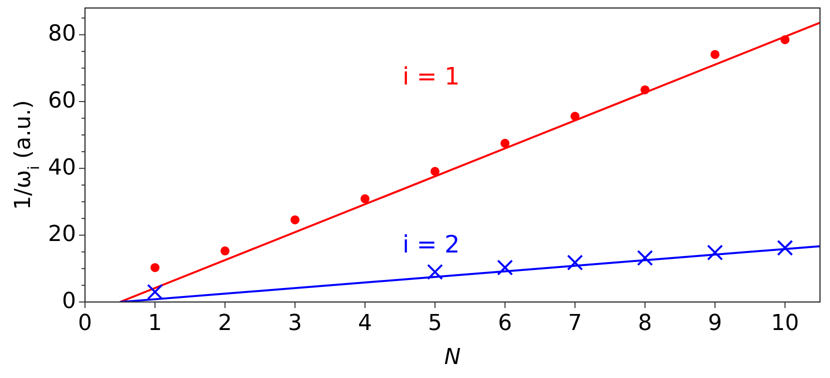 The height and width of the screenshot is (378, 830). What do you see at coordinates (225, 323) in the screenshot?
I see `x-tick-label: 2` at bounding box center [225, 323].